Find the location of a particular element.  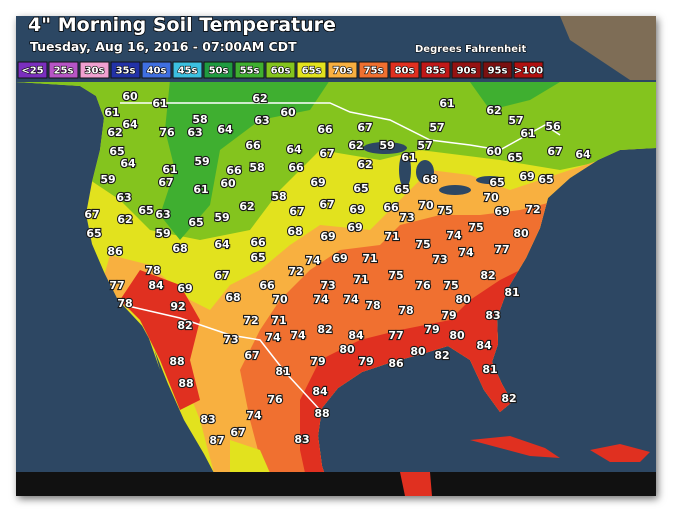

legend-label: 50s is located at coordinates (219, 71).